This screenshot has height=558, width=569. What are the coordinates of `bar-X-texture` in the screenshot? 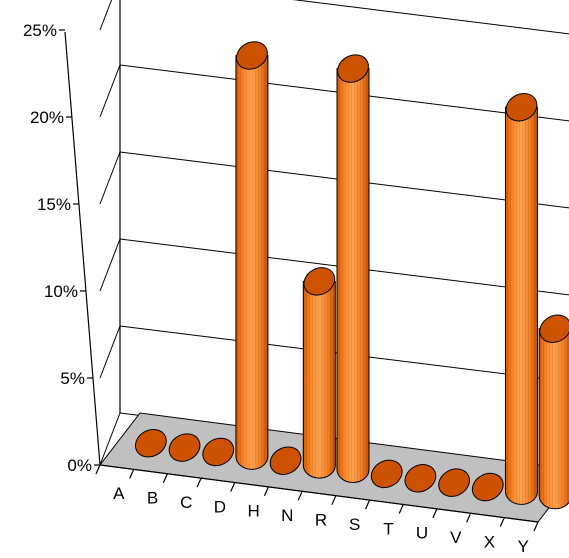 It's located at (521, 306).